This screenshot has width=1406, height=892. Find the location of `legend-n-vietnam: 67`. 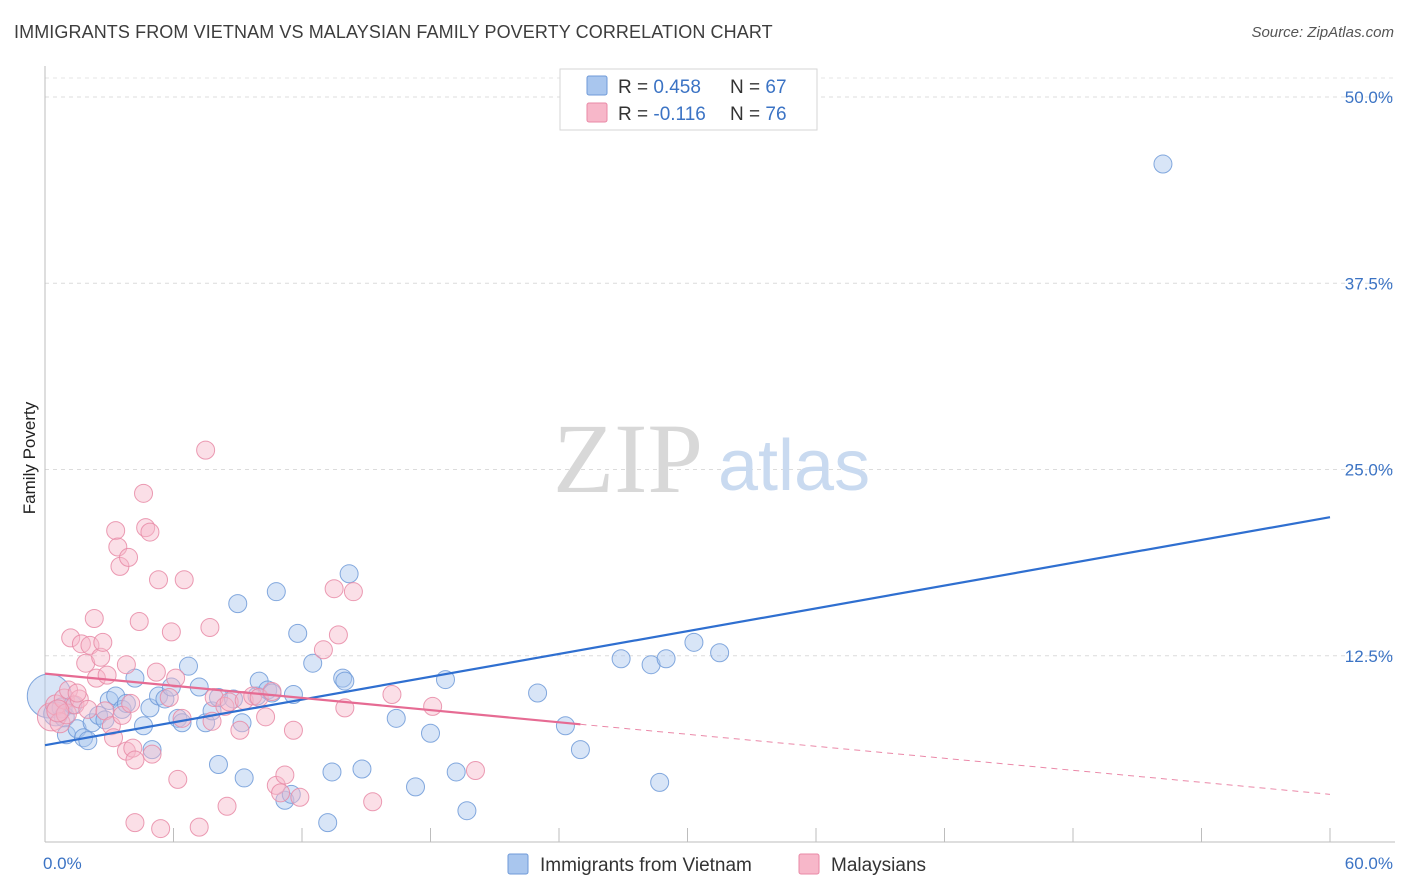

legend-n-vietnam: 67 is located at coordinates (775, 87).